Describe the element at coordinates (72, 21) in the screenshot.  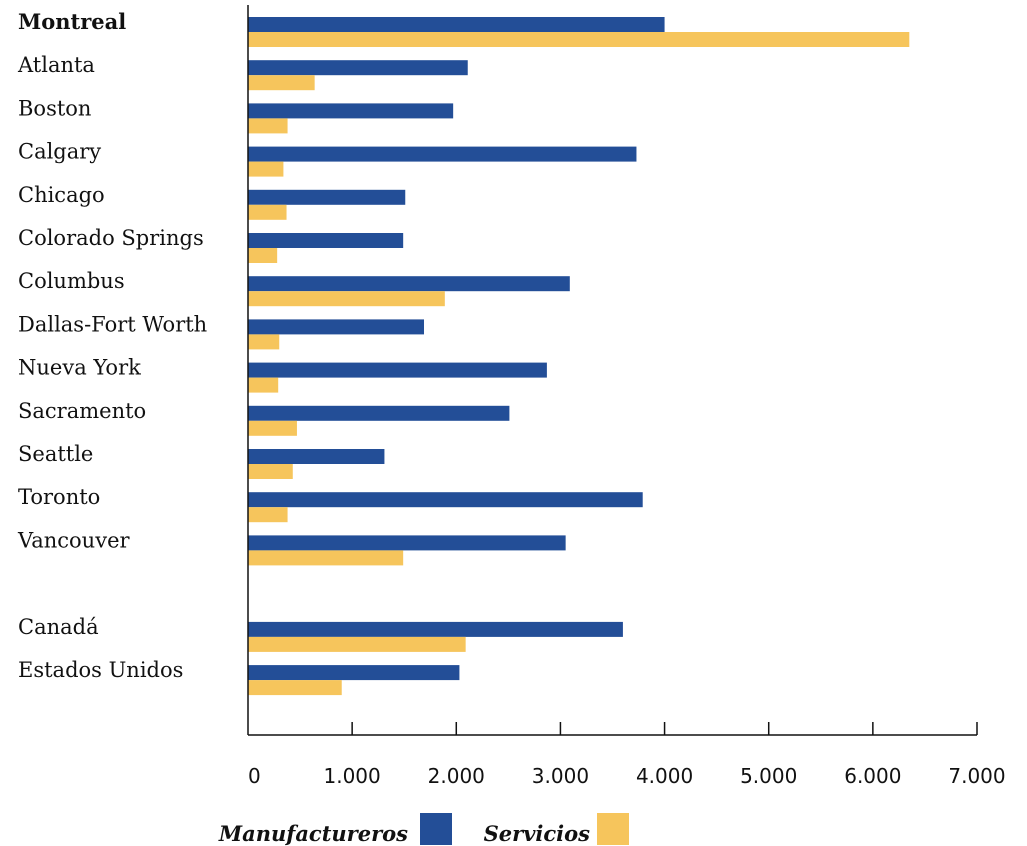
I see `category-label-montreal: Montreal` at that location.